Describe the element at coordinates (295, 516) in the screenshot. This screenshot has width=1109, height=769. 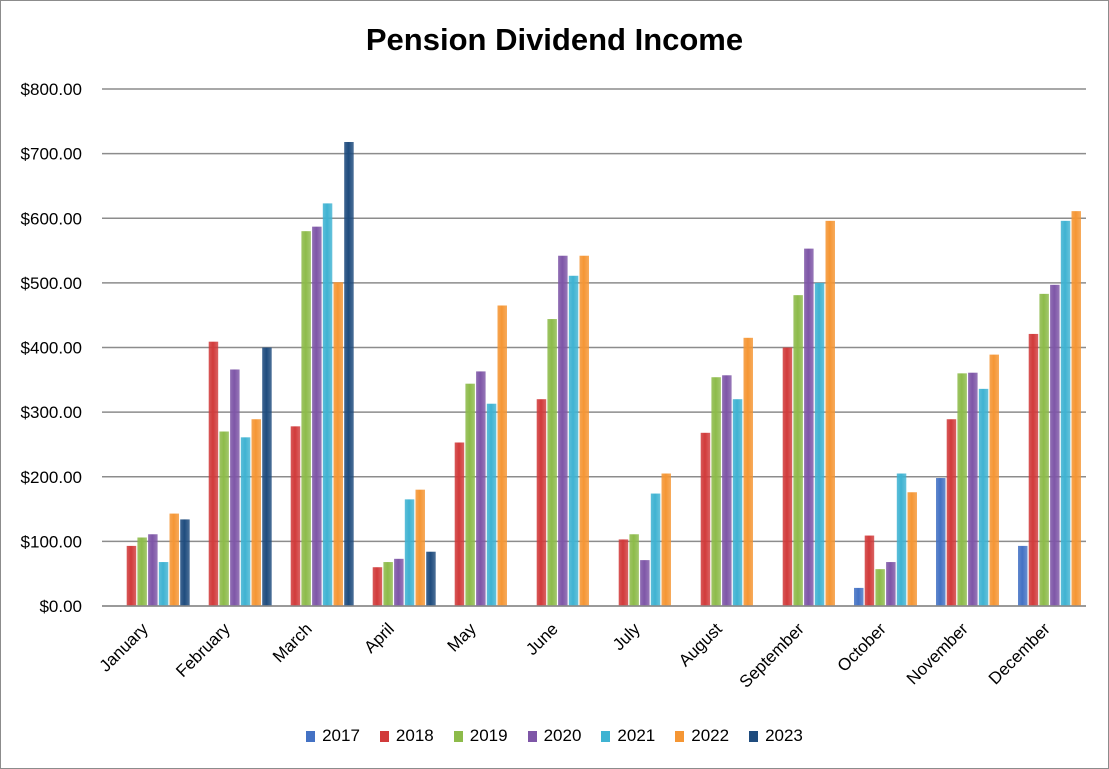
I see `bar-2018-march` at that location.